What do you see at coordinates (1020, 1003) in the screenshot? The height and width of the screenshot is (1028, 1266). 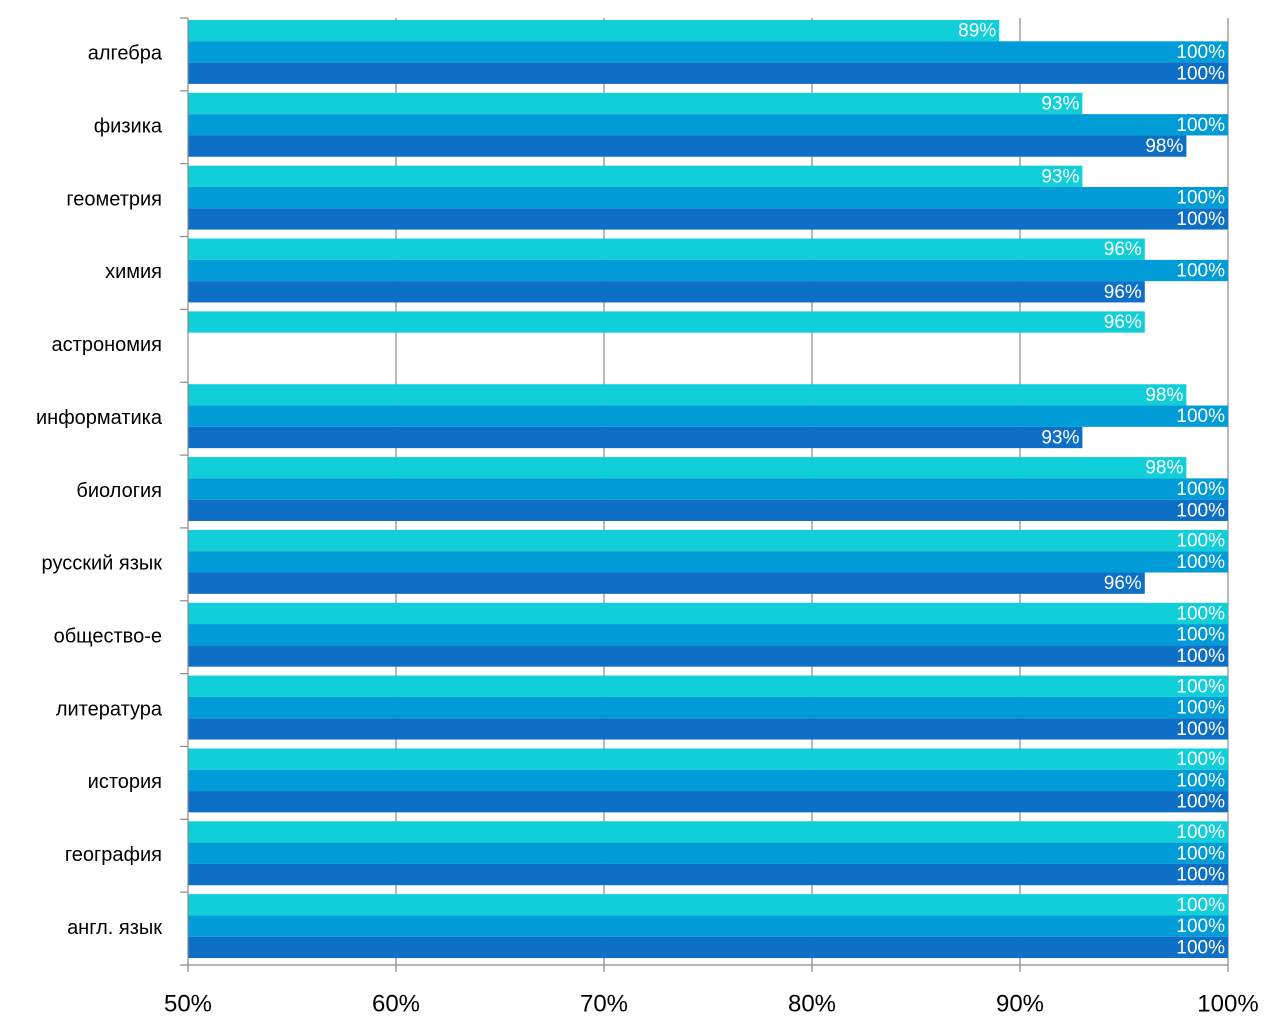 I see `x-tick-label: 90%` at bounding box center [1020, 1003].